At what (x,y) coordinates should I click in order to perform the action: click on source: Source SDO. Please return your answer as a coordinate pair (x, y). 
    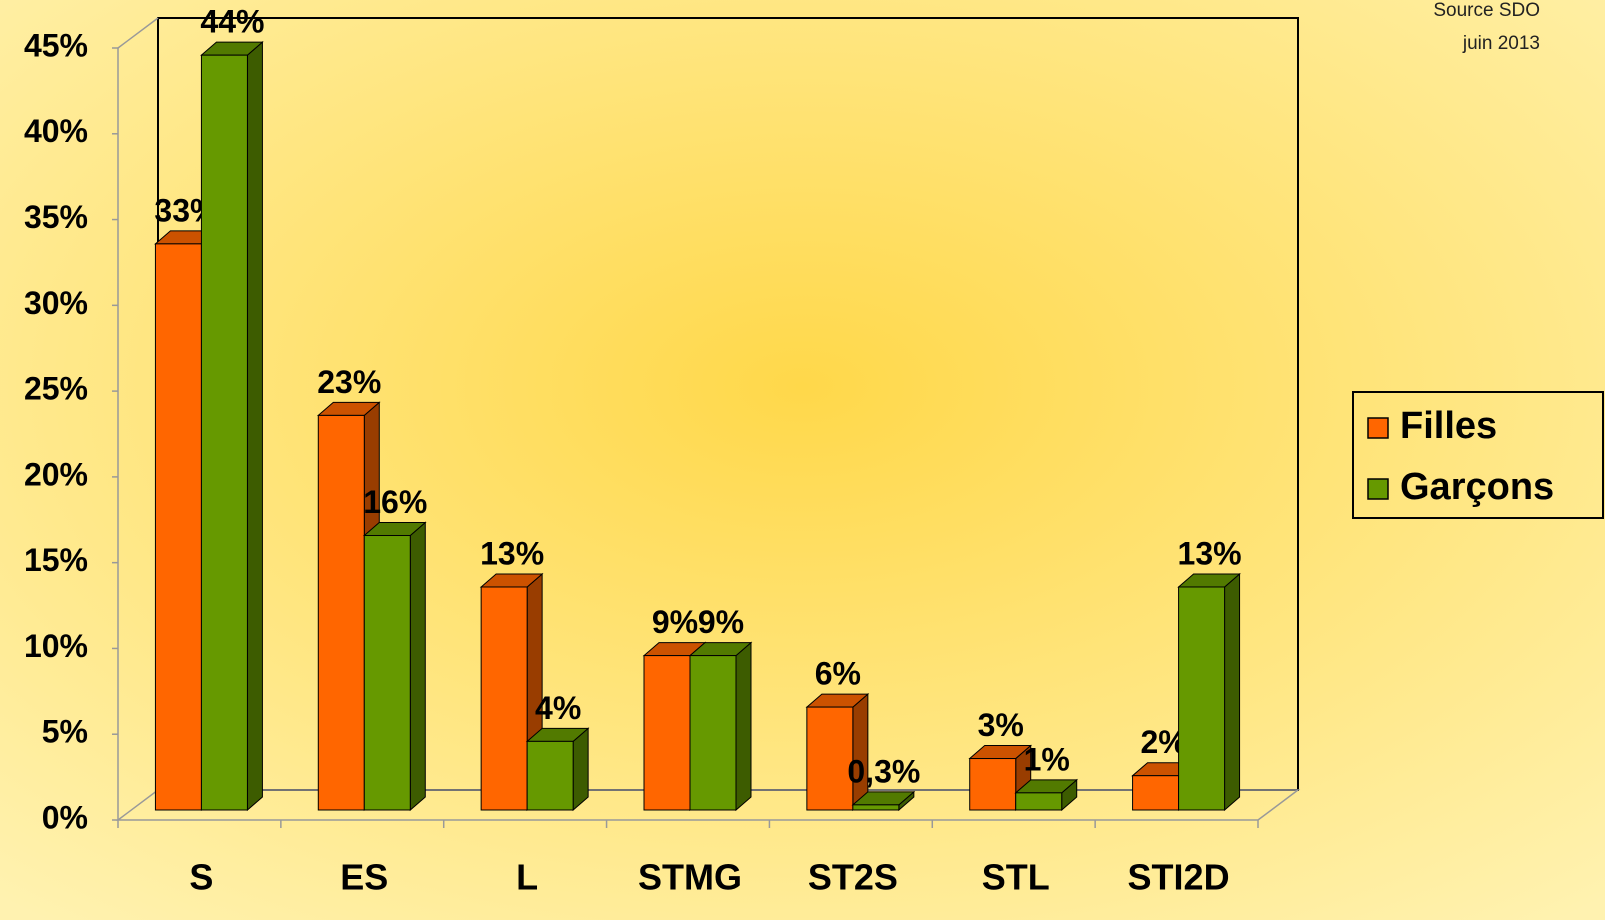
    Looking at the image, I should click on (1486, 10).